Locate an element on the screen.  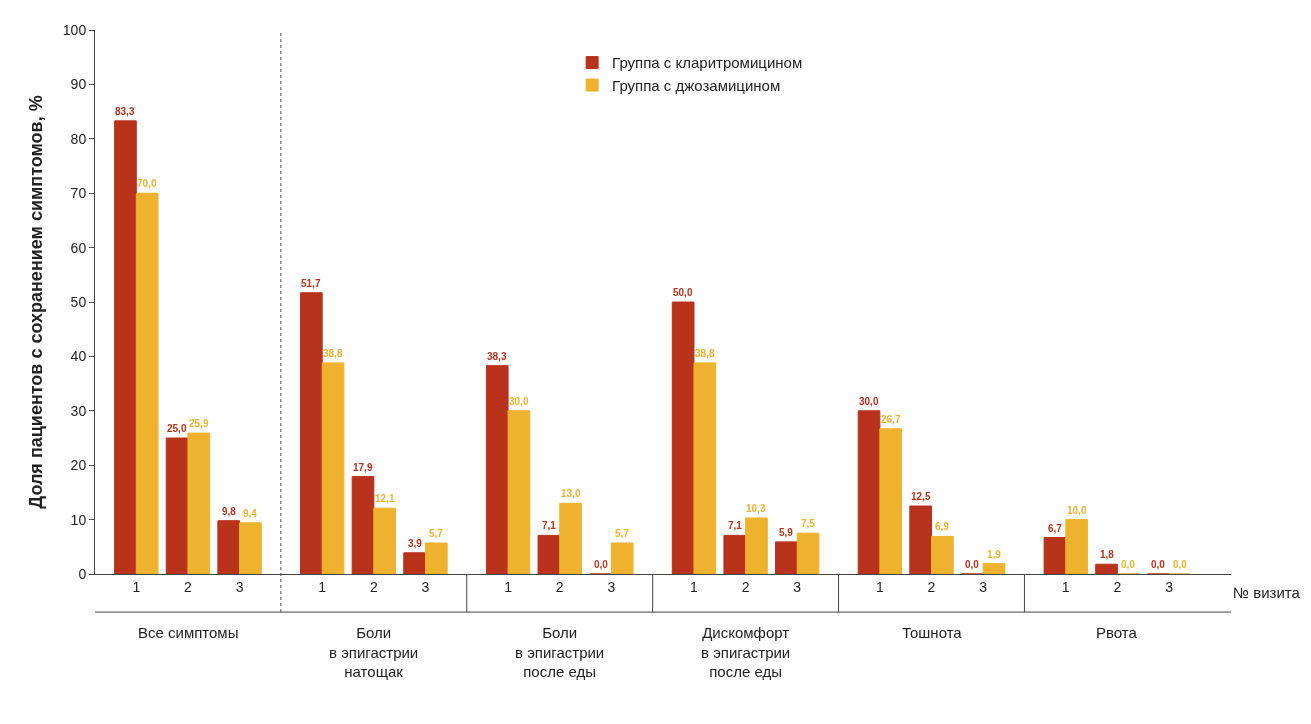
data-label: 9,8 is located at coordinates (229, 511).